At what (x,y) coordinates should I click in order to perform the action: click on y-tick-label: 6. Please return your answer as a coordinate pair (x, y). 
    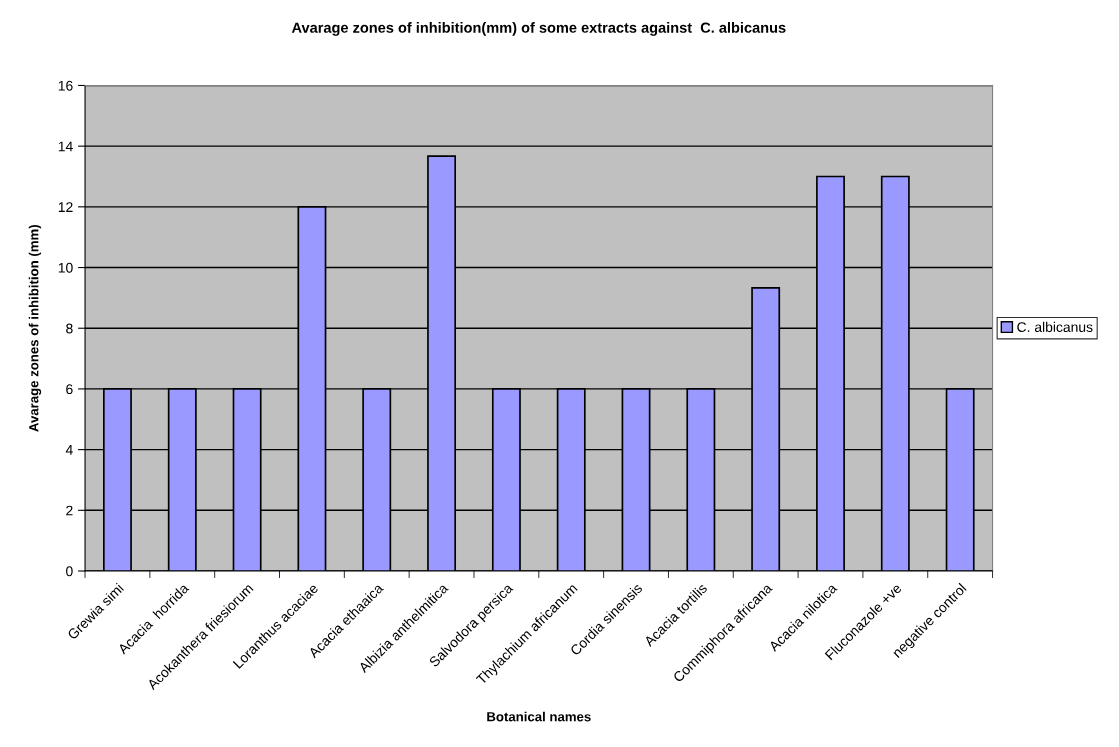
    Looking at the image, I should click on (69, 389).